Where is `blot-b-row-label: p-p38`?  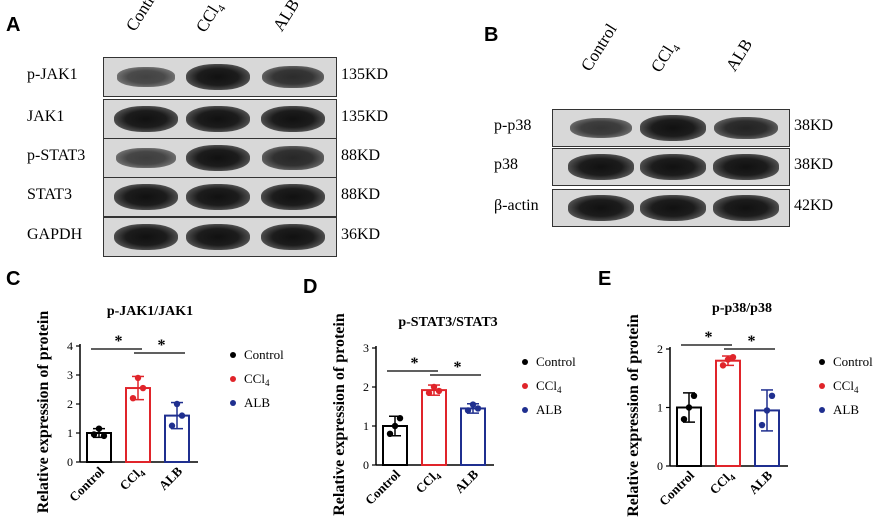 blot-b-row-label: p-p38 is located at coordinates (513, 125).